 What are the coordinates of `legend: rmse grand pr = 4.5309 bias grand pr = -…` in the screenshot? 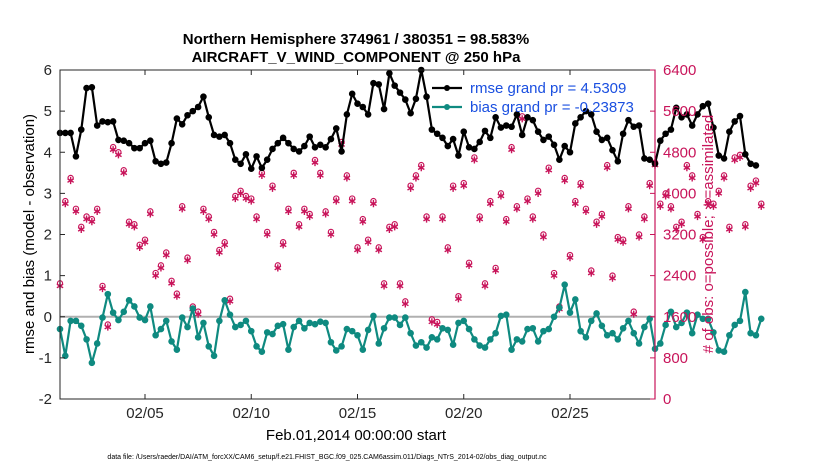 It's located at (533, 98).